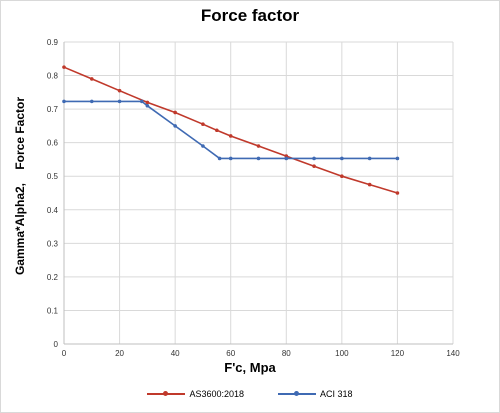 This screenshot has height=413, width=500. What do you see at coordinates (53, 109) in the screenshot?
I see `y-tick-label: 0.7` at bounding box center [53, 109].